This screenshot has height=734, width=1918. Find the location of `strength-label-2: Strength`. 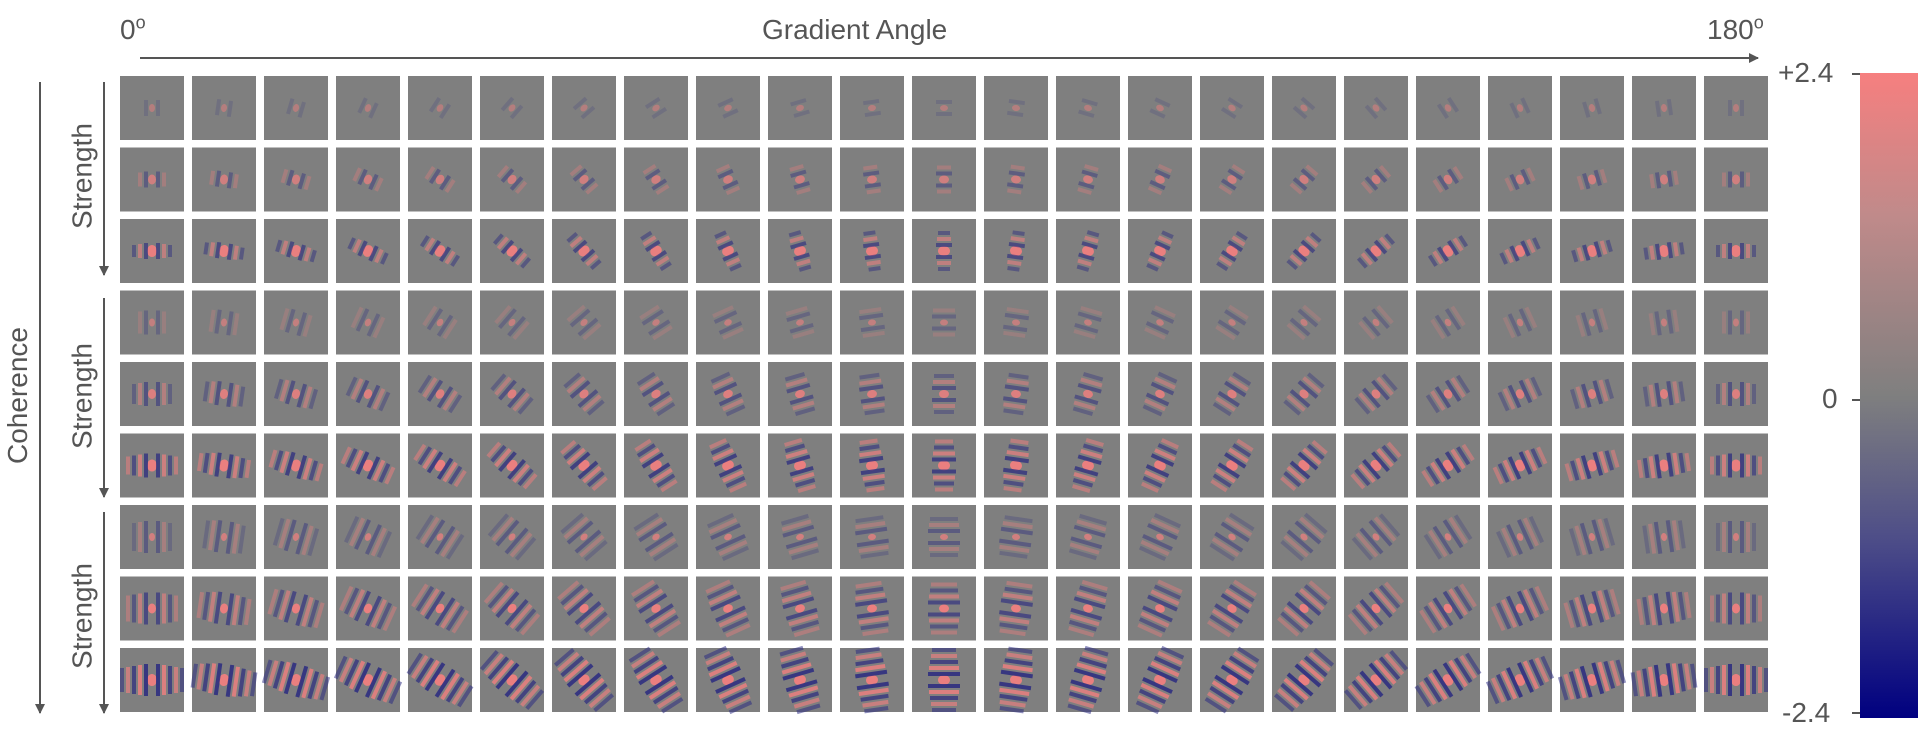

strength-label-2: Strength is located at coordinates (82, 396).